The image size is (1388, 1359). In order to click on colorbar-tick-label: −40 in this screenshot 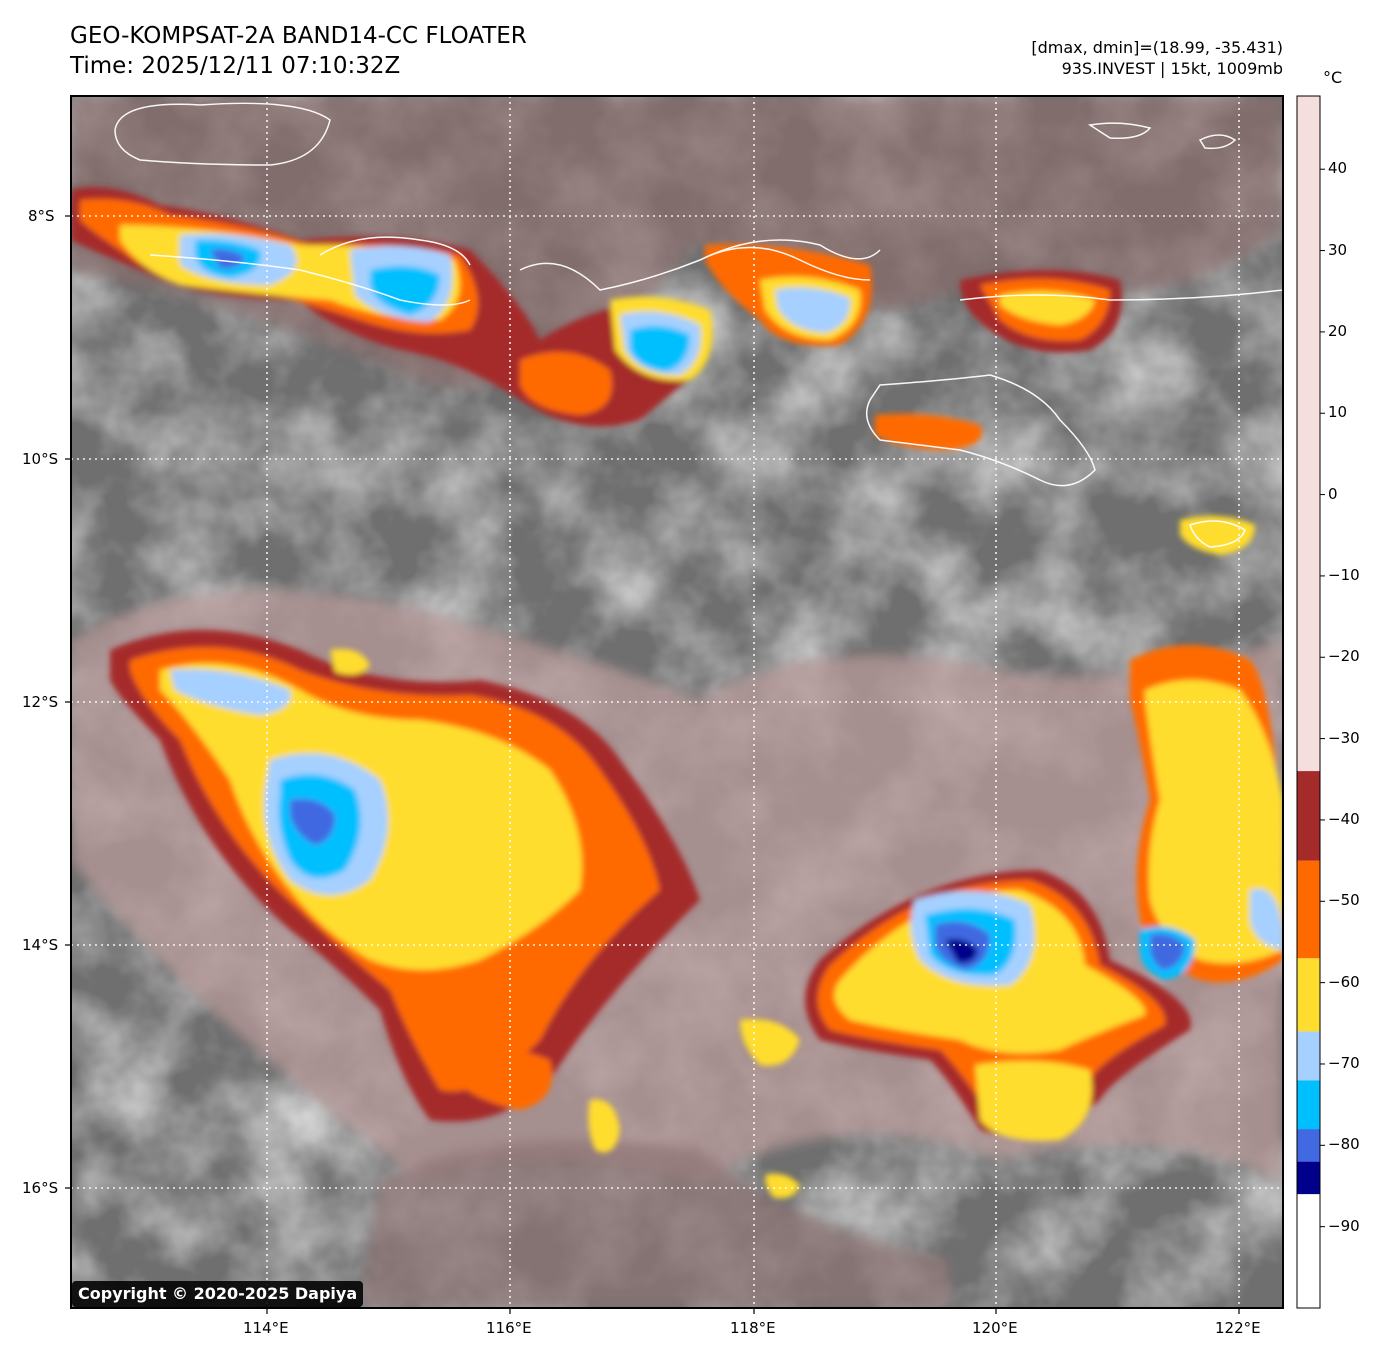, I will do `click(1344, 818)`.